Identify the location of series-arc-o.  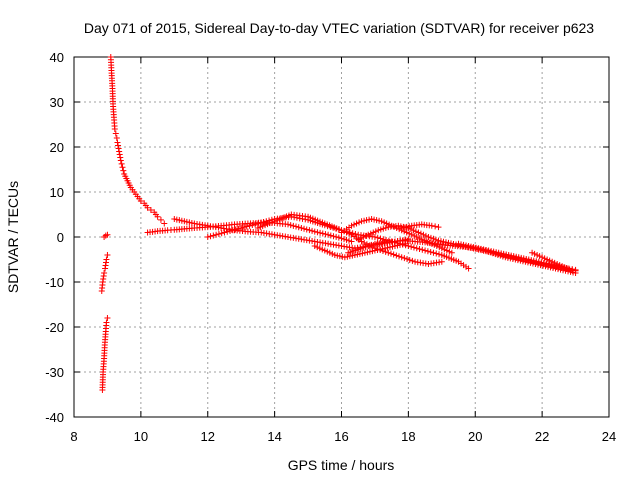
(552, 261).